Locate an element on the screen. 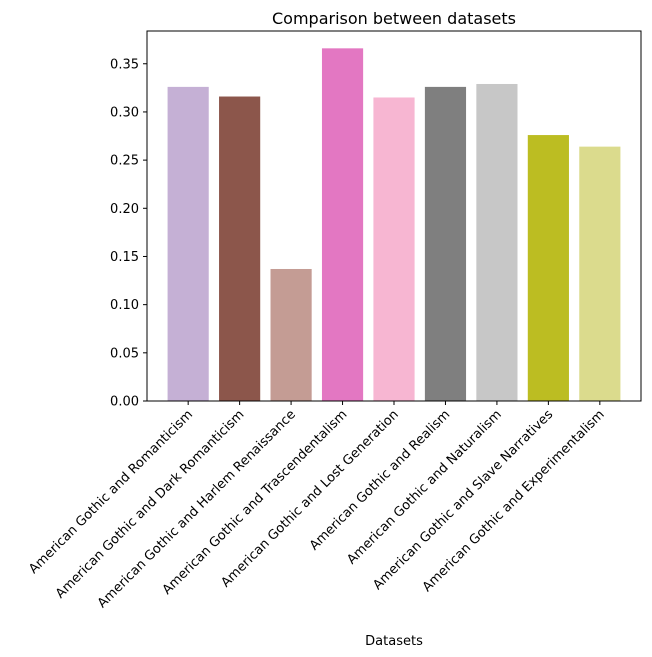 Image resolution: width=652 pixels, height=657 pixels. x-tick-label: American Gothic and Trascendentalism is located at coordinates (255, 502).